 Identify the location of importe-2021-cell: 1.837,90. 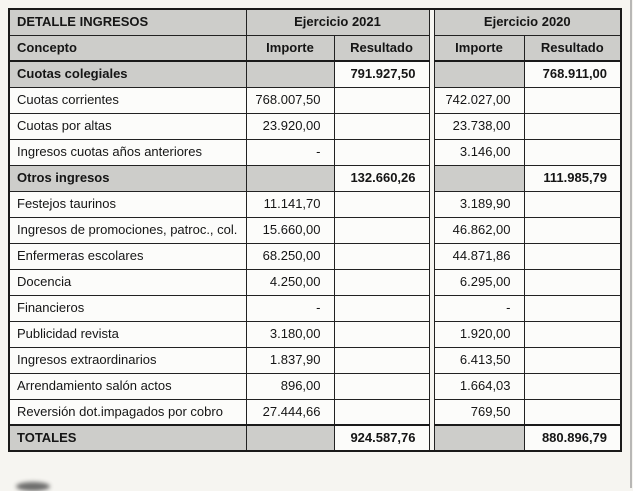
(290, 360).